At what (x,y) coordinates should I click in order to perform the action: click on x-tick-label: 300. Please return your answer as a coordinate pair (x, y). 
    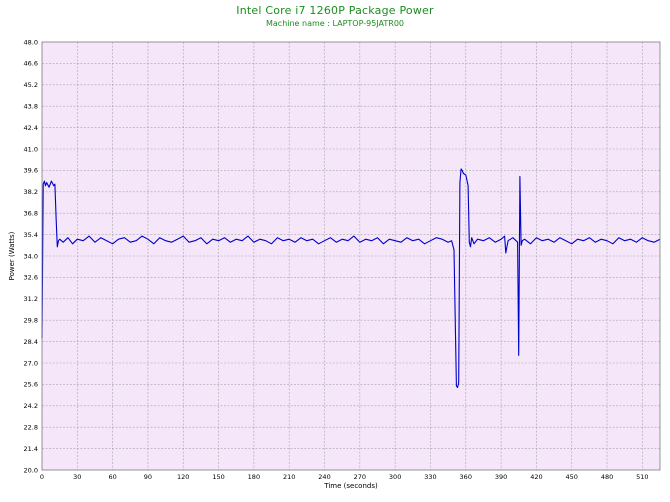
    Looking at the image, I should click on (395, 477).